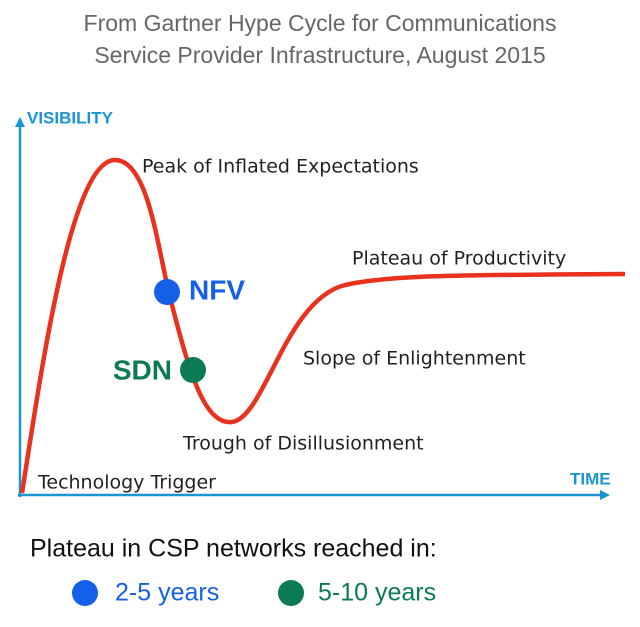 This screenshot has height=627, width=640. What do you see at coordinates (459, 259) in the screenshot?
I see `phase-label: Plateau of Productivity` at bounding box center [459, 259].